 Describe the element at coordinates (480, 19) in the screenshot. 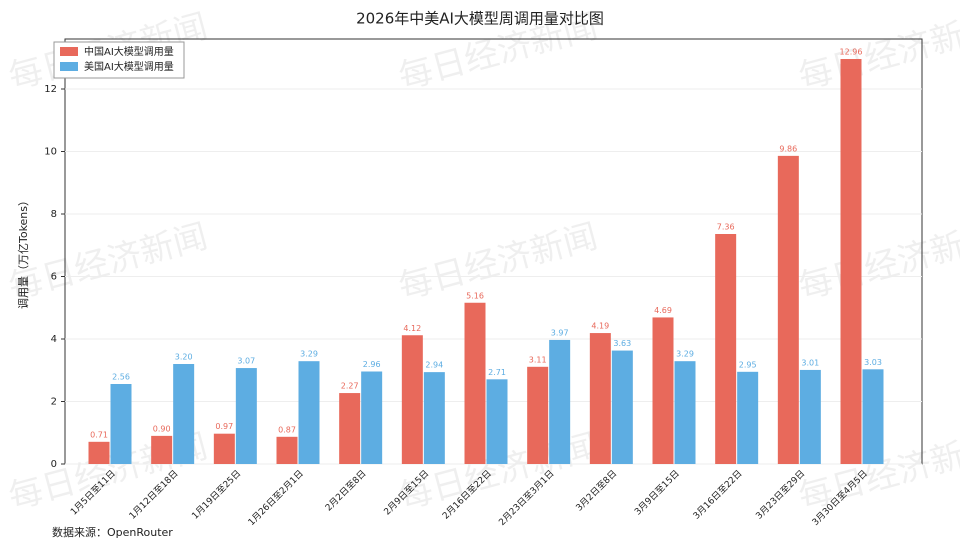

I see `chart-title: 2026年中美AI大模型周调用量对比图` at that location.